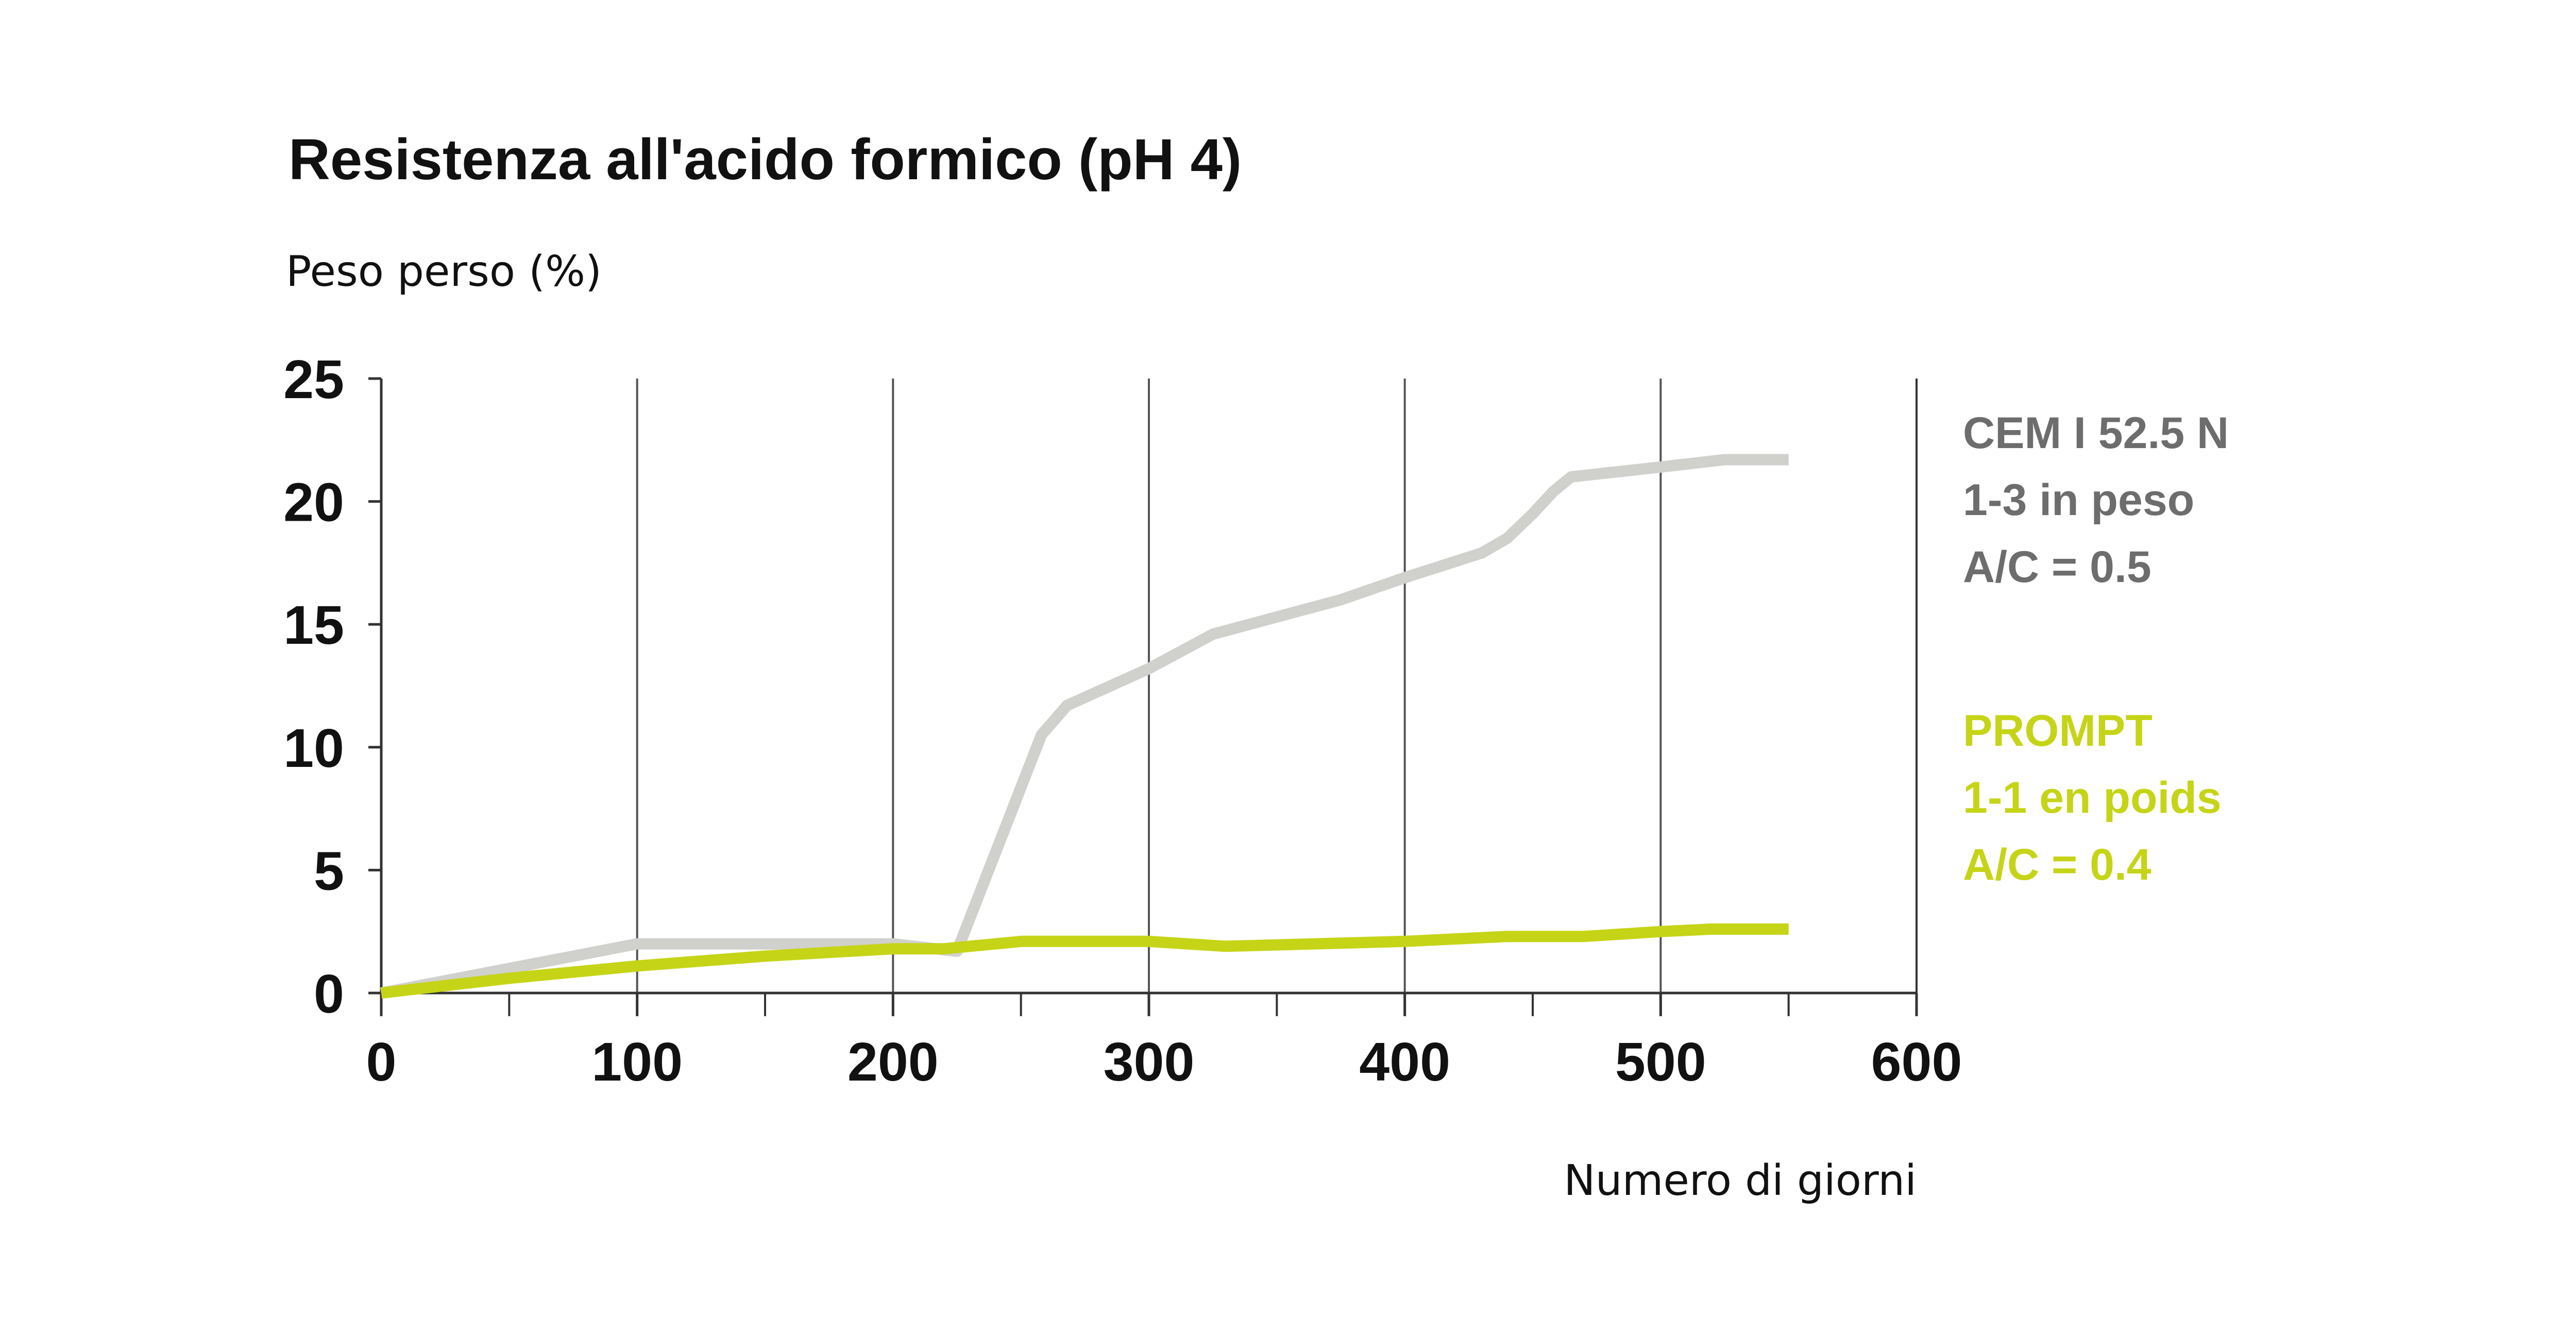 Image resolution: width=2576 pixels, height=1318 pixels. What do you see at coordinates (313, 379) in the screenshot?
I see `y-tick-label: 25` at bounding box center [313, 379].